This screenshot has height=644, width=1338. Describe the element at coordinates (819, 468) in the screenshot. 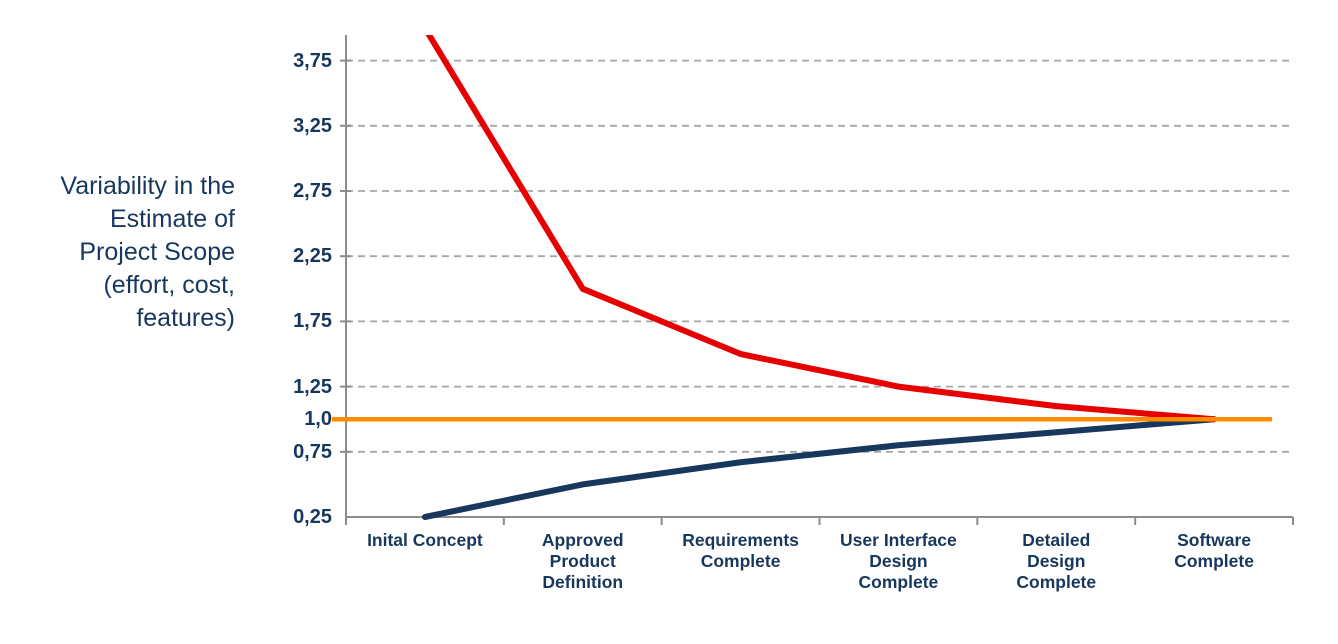

I see `series-low-estimate-line` at that location.